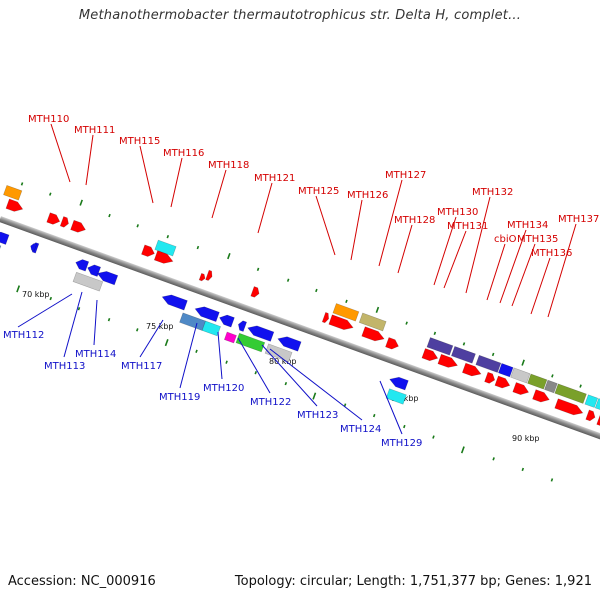 This screenshot has height=600, width=600. Describe the element at coordinates (526, 438) in the screenshot. I see `scale-label: 90 kbp` at that location.